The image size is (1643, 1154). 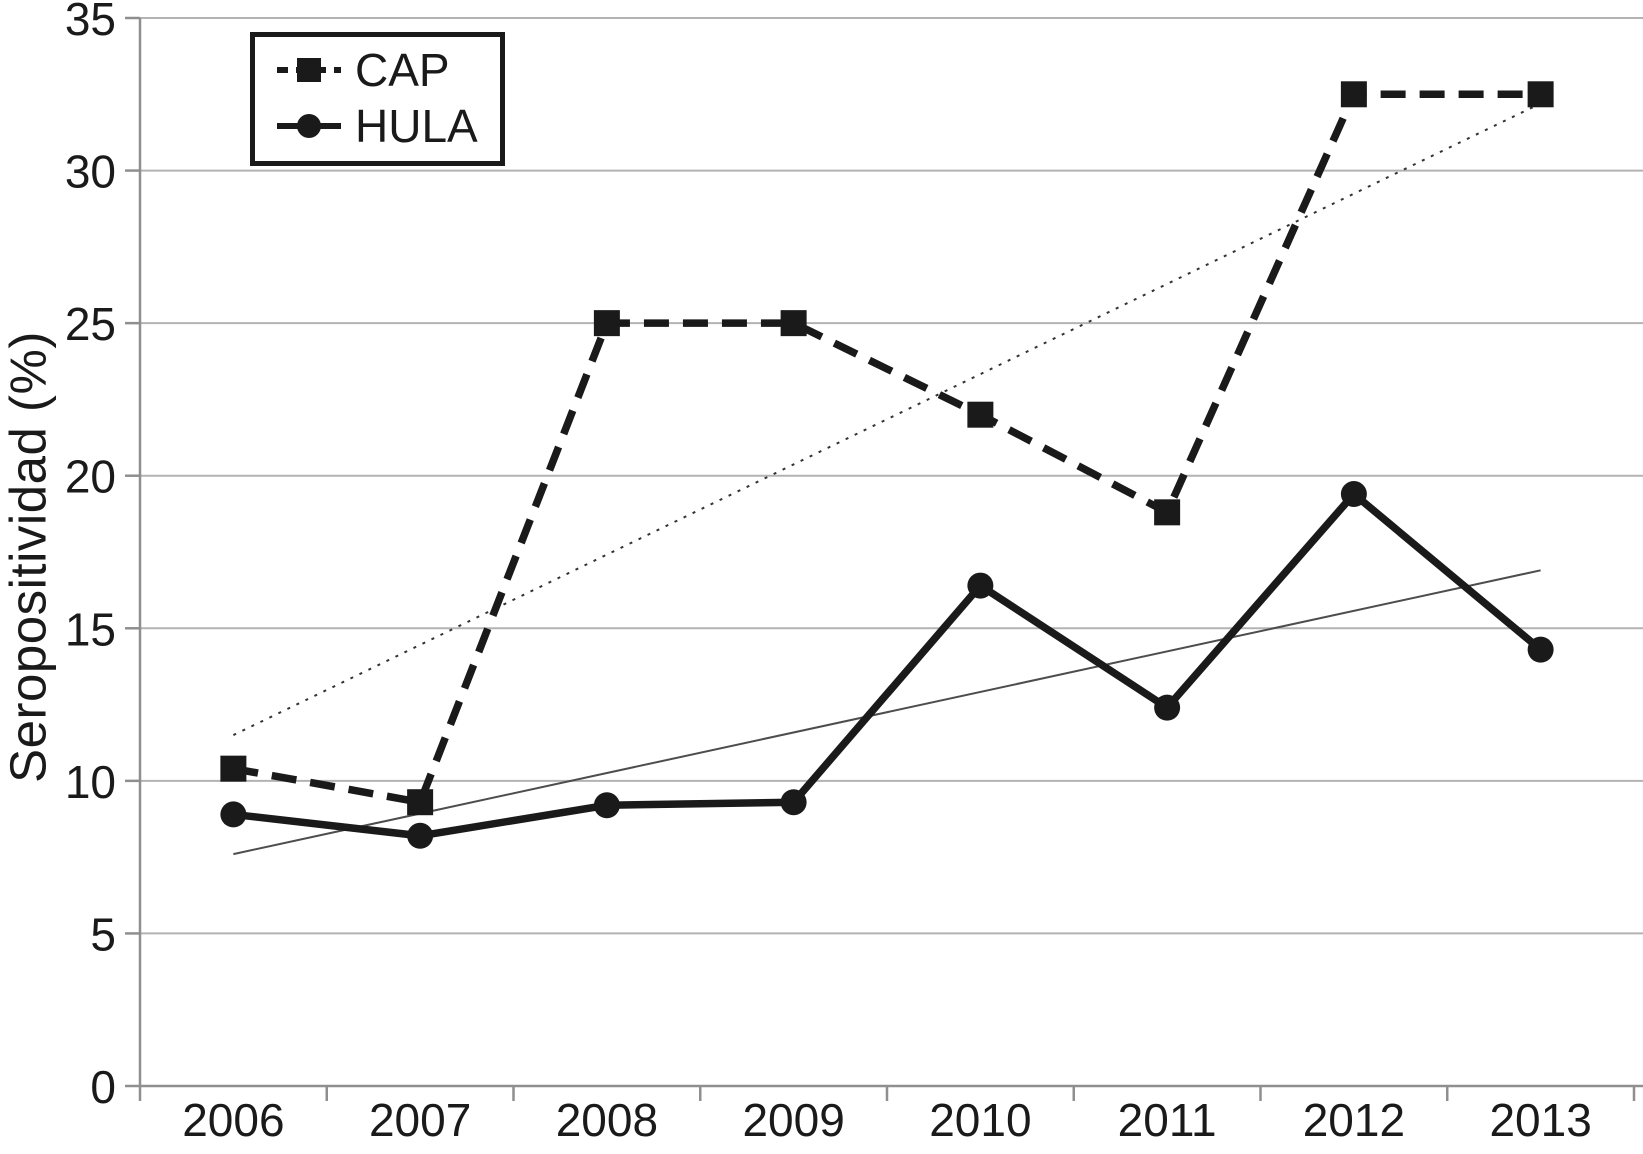 What do you see at coordinates (402, 70) in the screenshot?
I see `legend-label-cap: CAP` at bounding box center [402, 70].